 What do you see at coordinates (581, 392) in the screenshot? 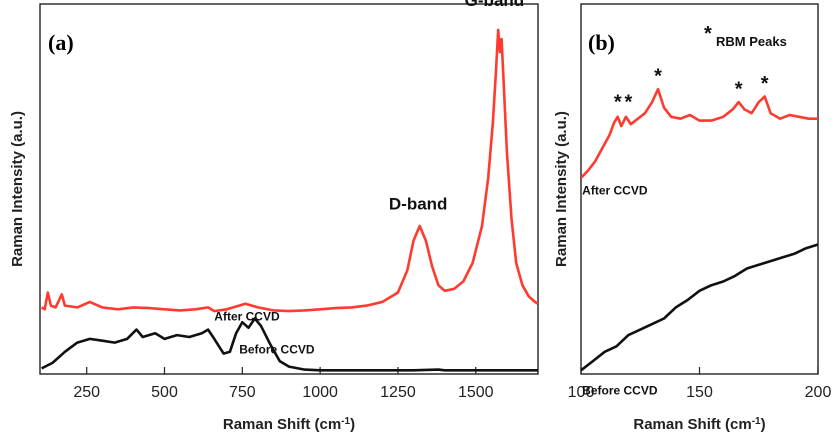
I see `x-tick-label: 100` at bounding box center [581, 392].